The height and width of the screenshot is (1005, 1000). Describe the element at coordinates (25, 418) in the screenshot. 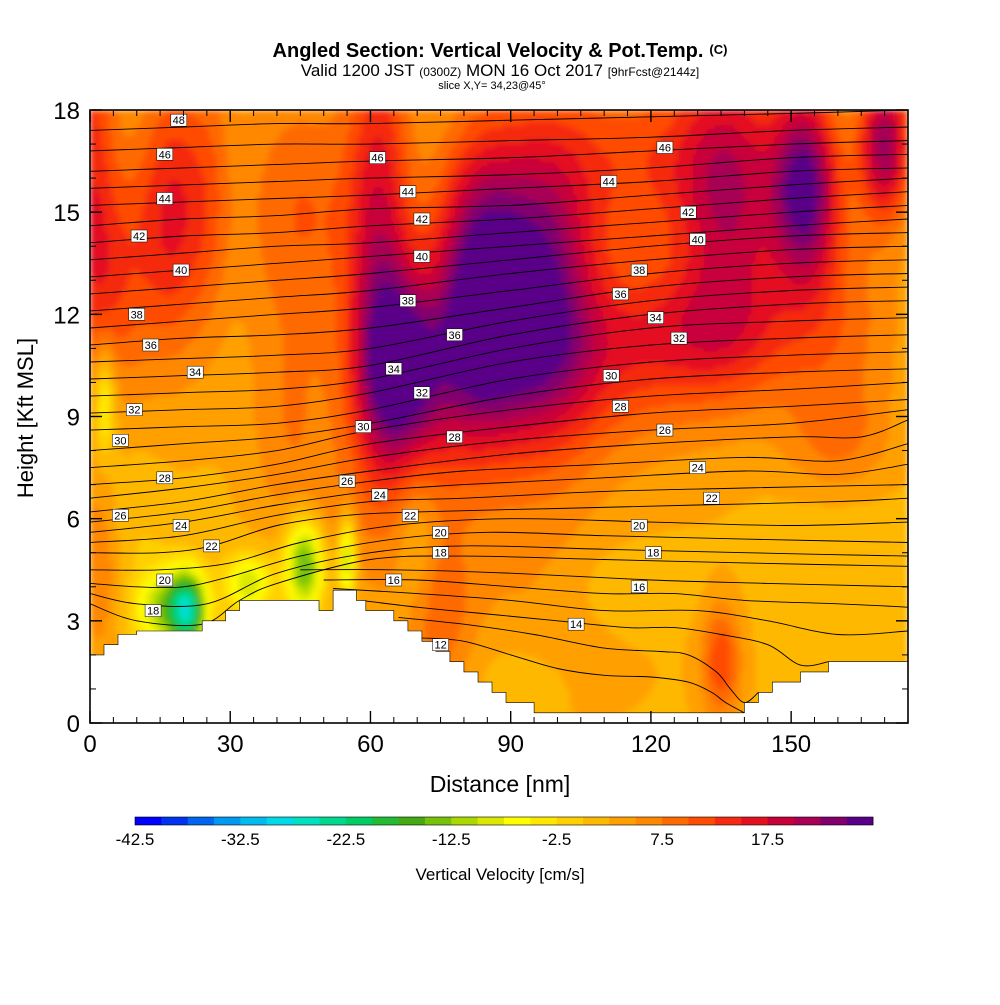

I see `y-axis-label: Height [Kft MSL]` at that location.